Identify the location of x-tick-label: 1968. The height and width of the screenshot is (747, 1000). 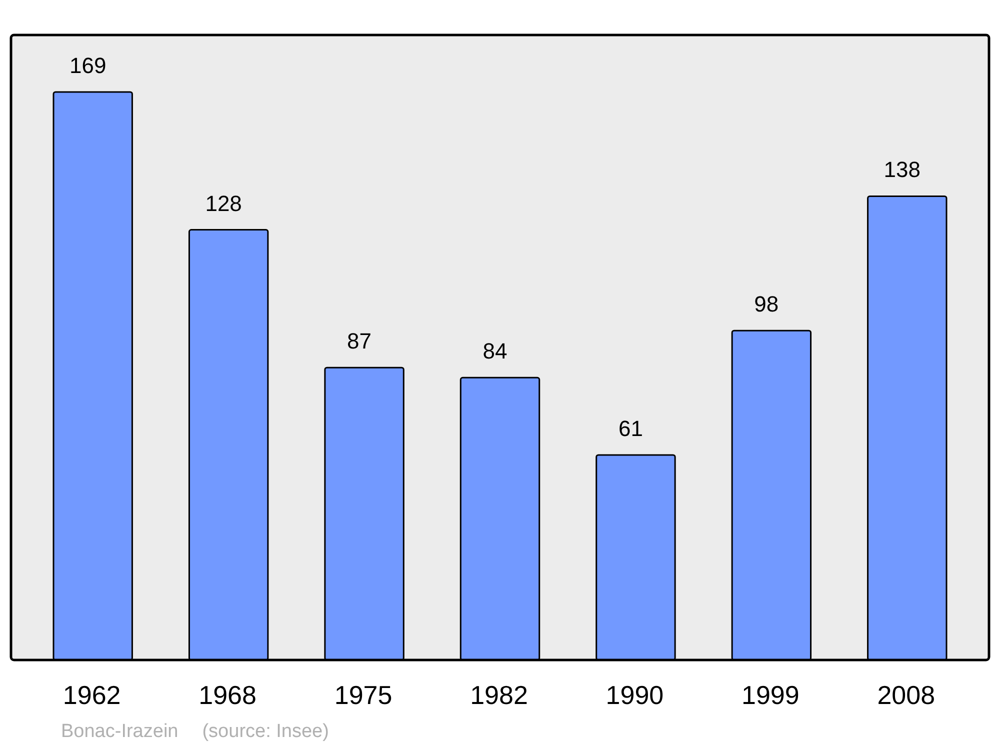
(227, 695).